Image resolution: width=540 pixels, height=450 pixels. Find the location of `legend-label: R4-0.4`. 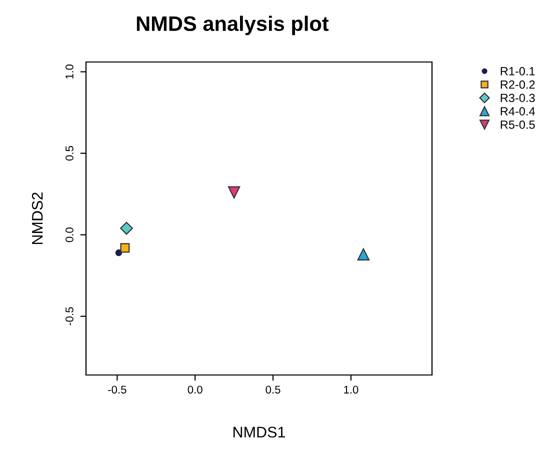

legend-label: R4-0.4 is located at coordinates (517, 111).